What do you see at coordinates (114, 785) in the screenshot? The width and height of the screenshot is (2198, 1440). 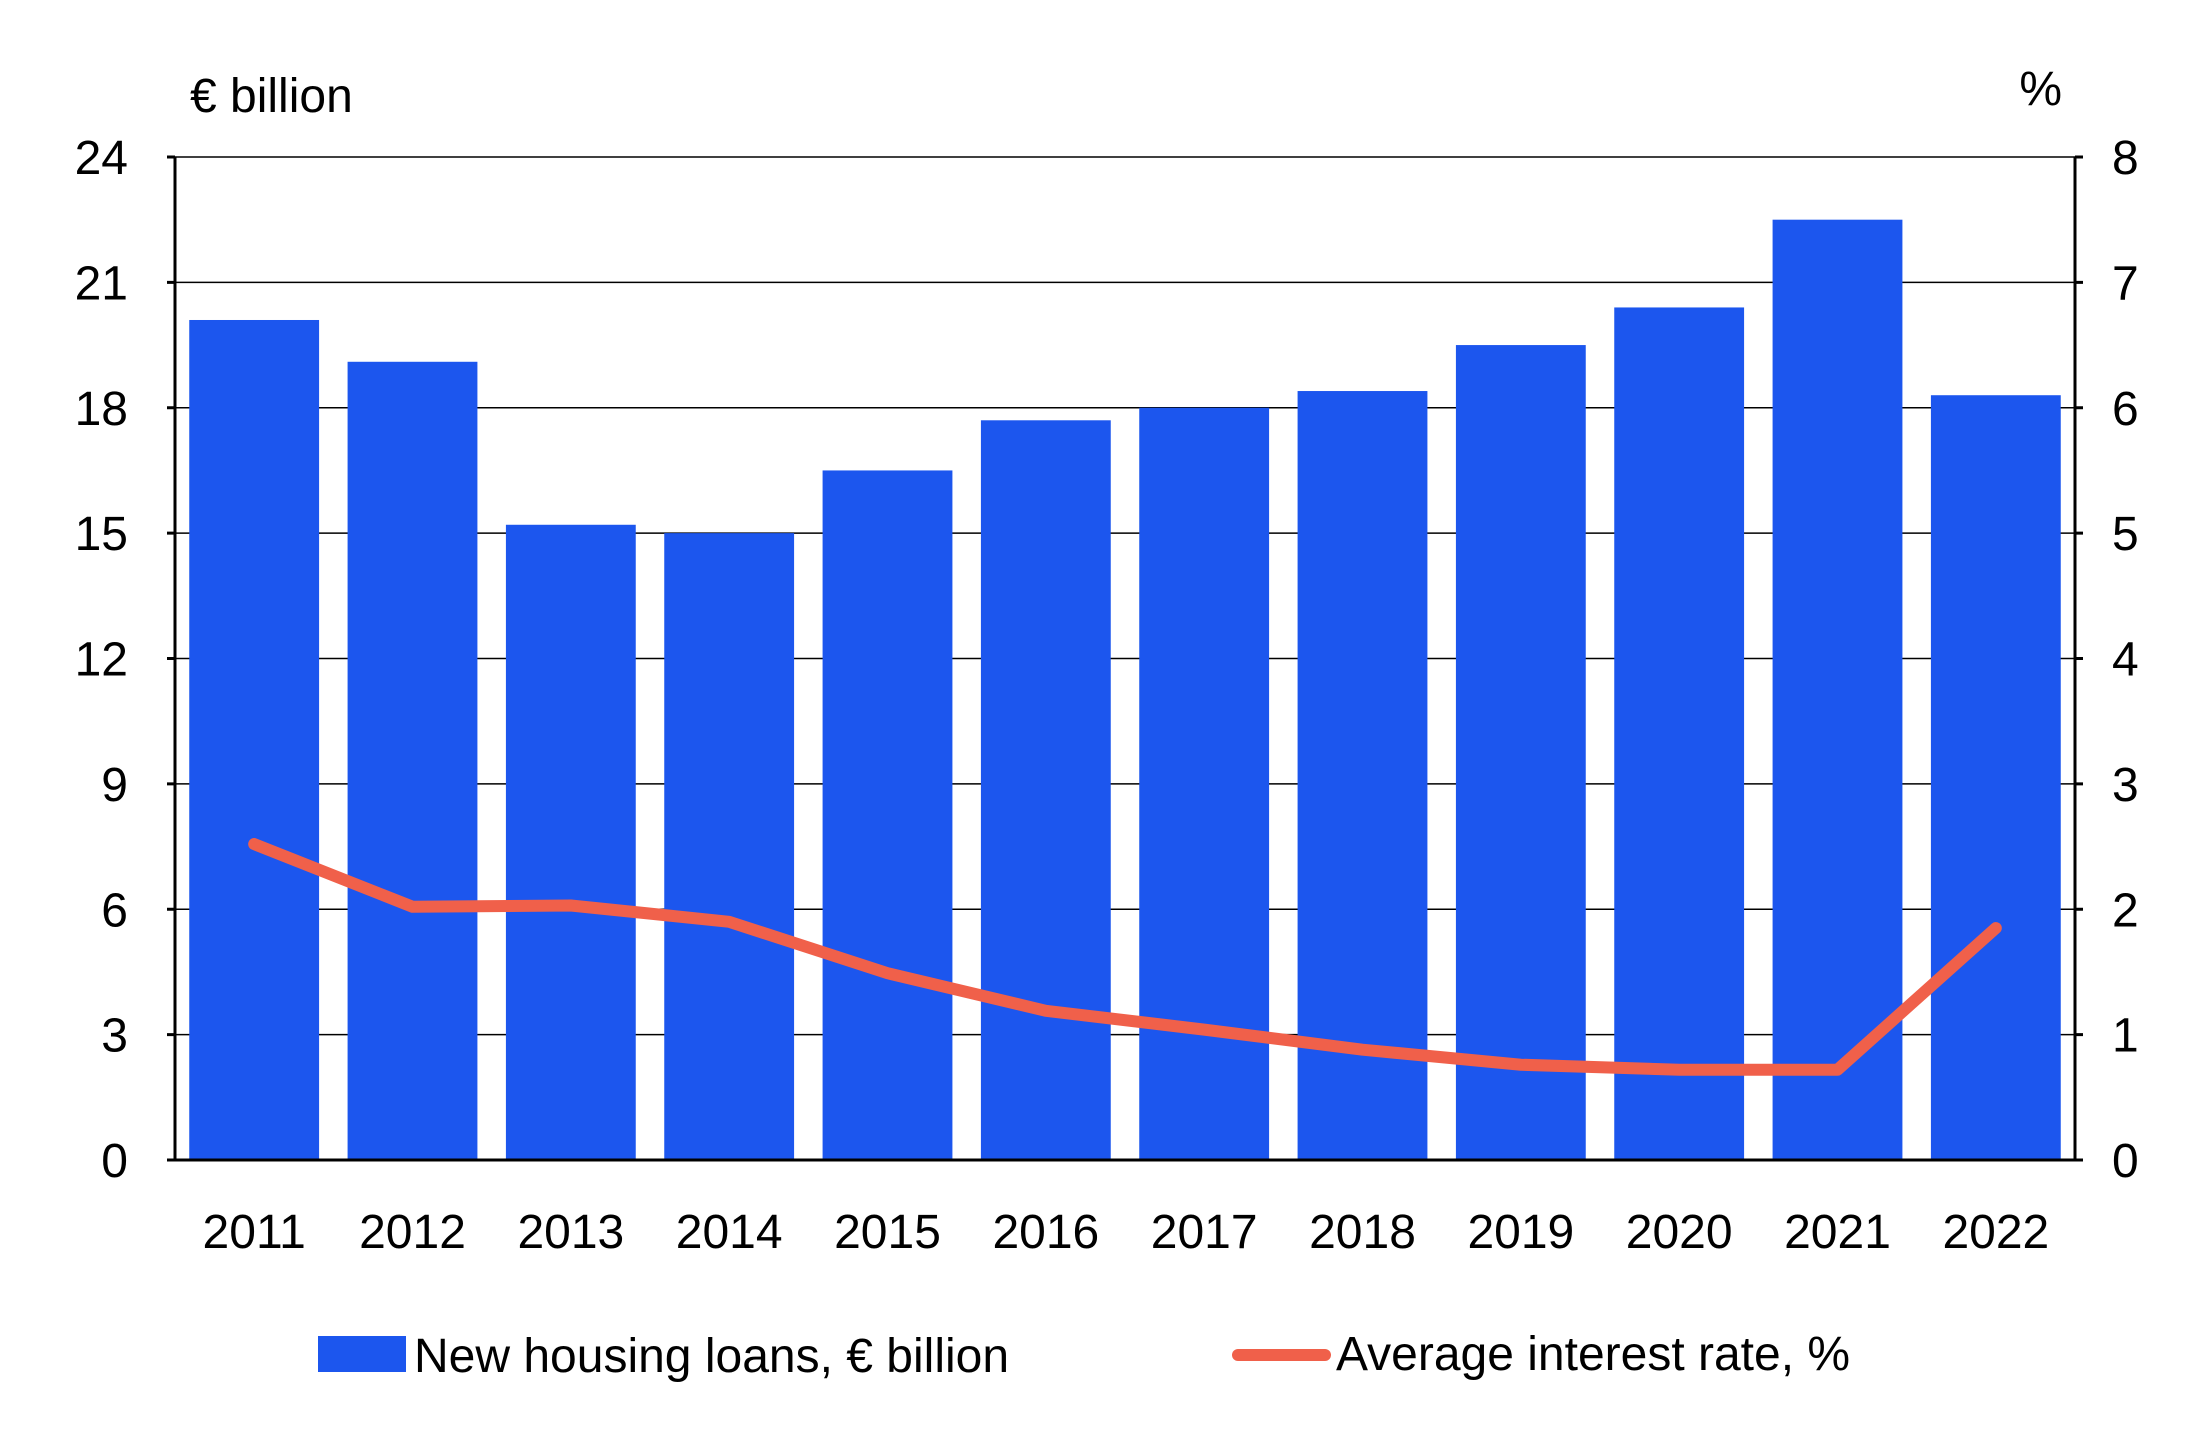 I see `left-tick-label-9: 9` at bounding box center [114, 785].